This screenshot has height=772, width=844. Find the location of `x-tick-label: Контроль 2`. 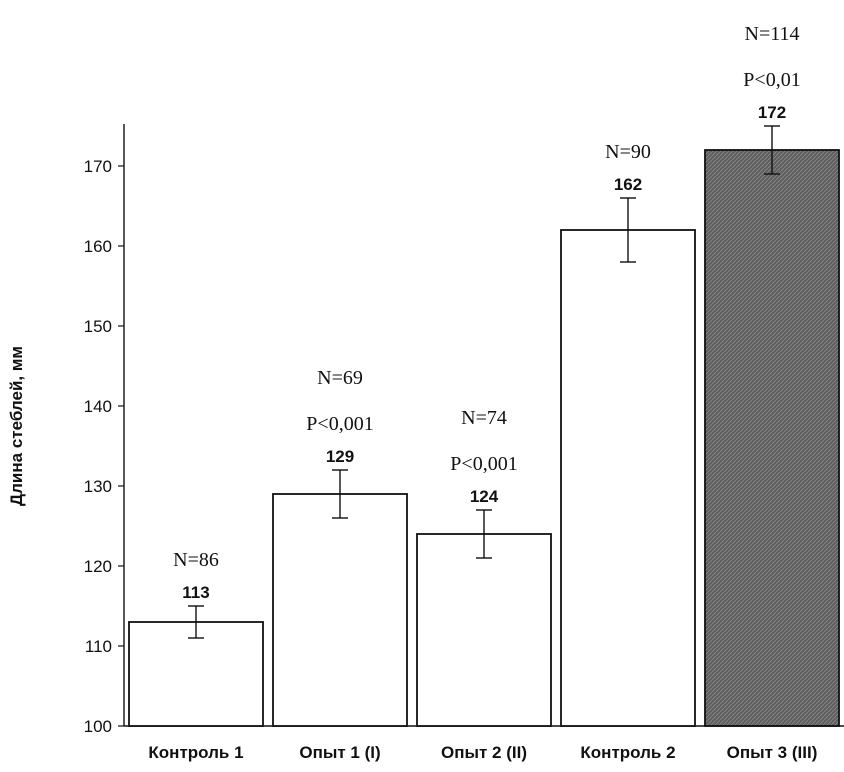

x-tick-label: Контроль 2 is located at coordinates (627, 752).